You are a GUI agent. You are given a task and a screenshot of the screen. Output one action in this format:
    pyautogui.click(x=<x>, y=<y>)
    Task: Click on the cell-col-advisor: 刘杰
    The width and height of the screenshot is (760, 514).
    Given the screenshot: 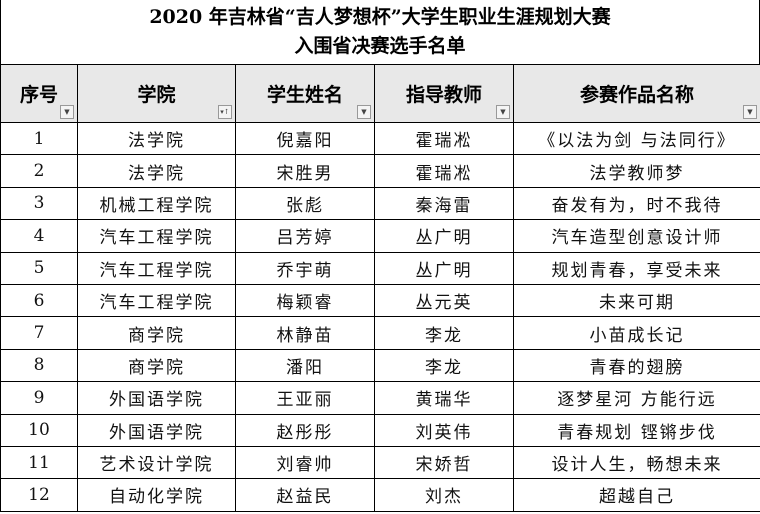 What is the action you would take?
    pyautogui.click(x=444, y=495)
    